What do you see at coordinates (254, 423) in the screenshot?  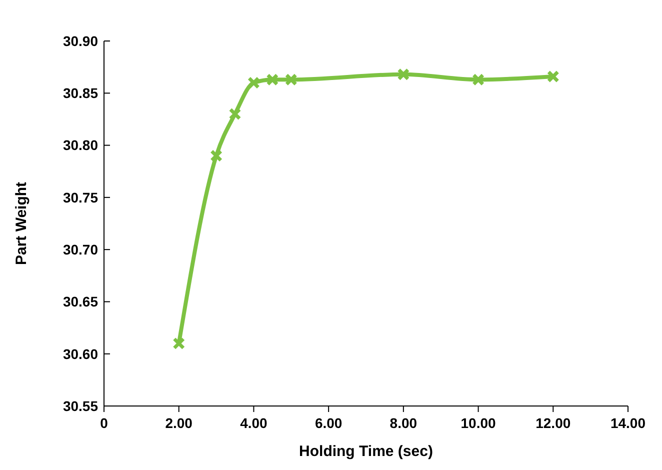 I see `x-tick-label: 4.00` at bounding box center [254, 423].